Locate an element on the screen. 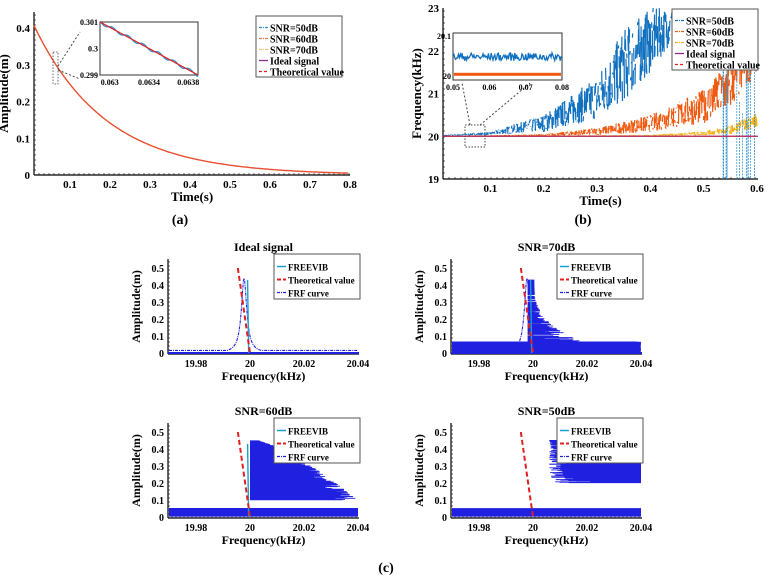 The width and height of the screenshot is (772, 585). series-frf-noise is located at coordinates (263, 478).